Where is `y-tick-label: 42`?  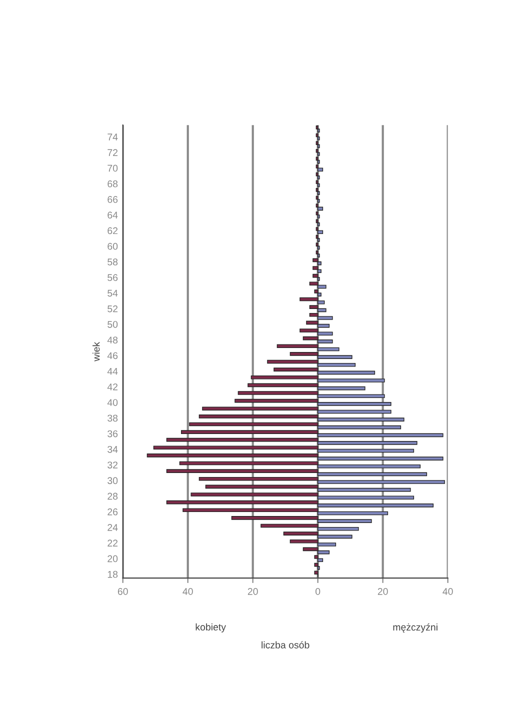 y-tick-label: 42 is located at coordinates (112, 386).